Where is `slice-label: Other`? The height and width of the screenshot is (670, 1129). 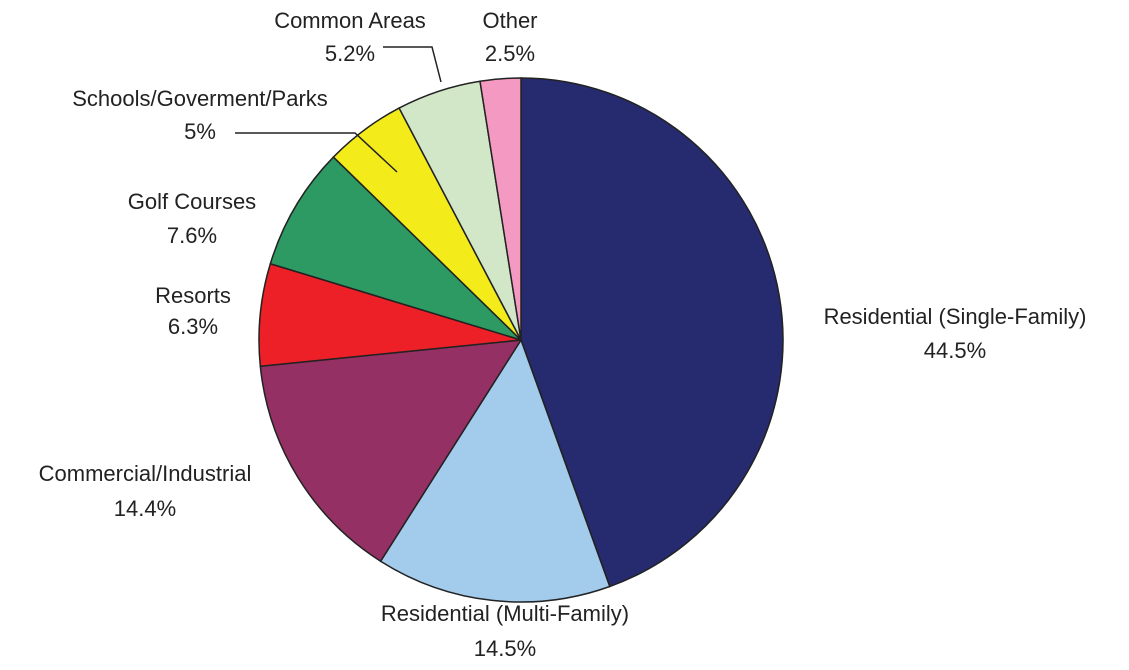 slice-label: Other is located at coordinates (509, 20).